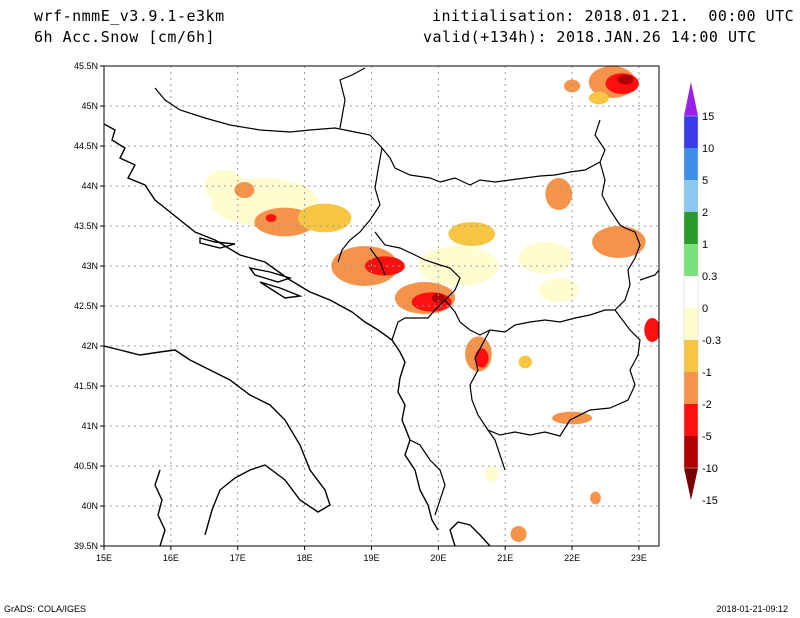 Image resolution: width=800 pixels, height=618 pixels. What do you see at coordinates (86, 146) in the screenshot?
I see `lat-label: 44.5N` at bounding box center [86, 146].